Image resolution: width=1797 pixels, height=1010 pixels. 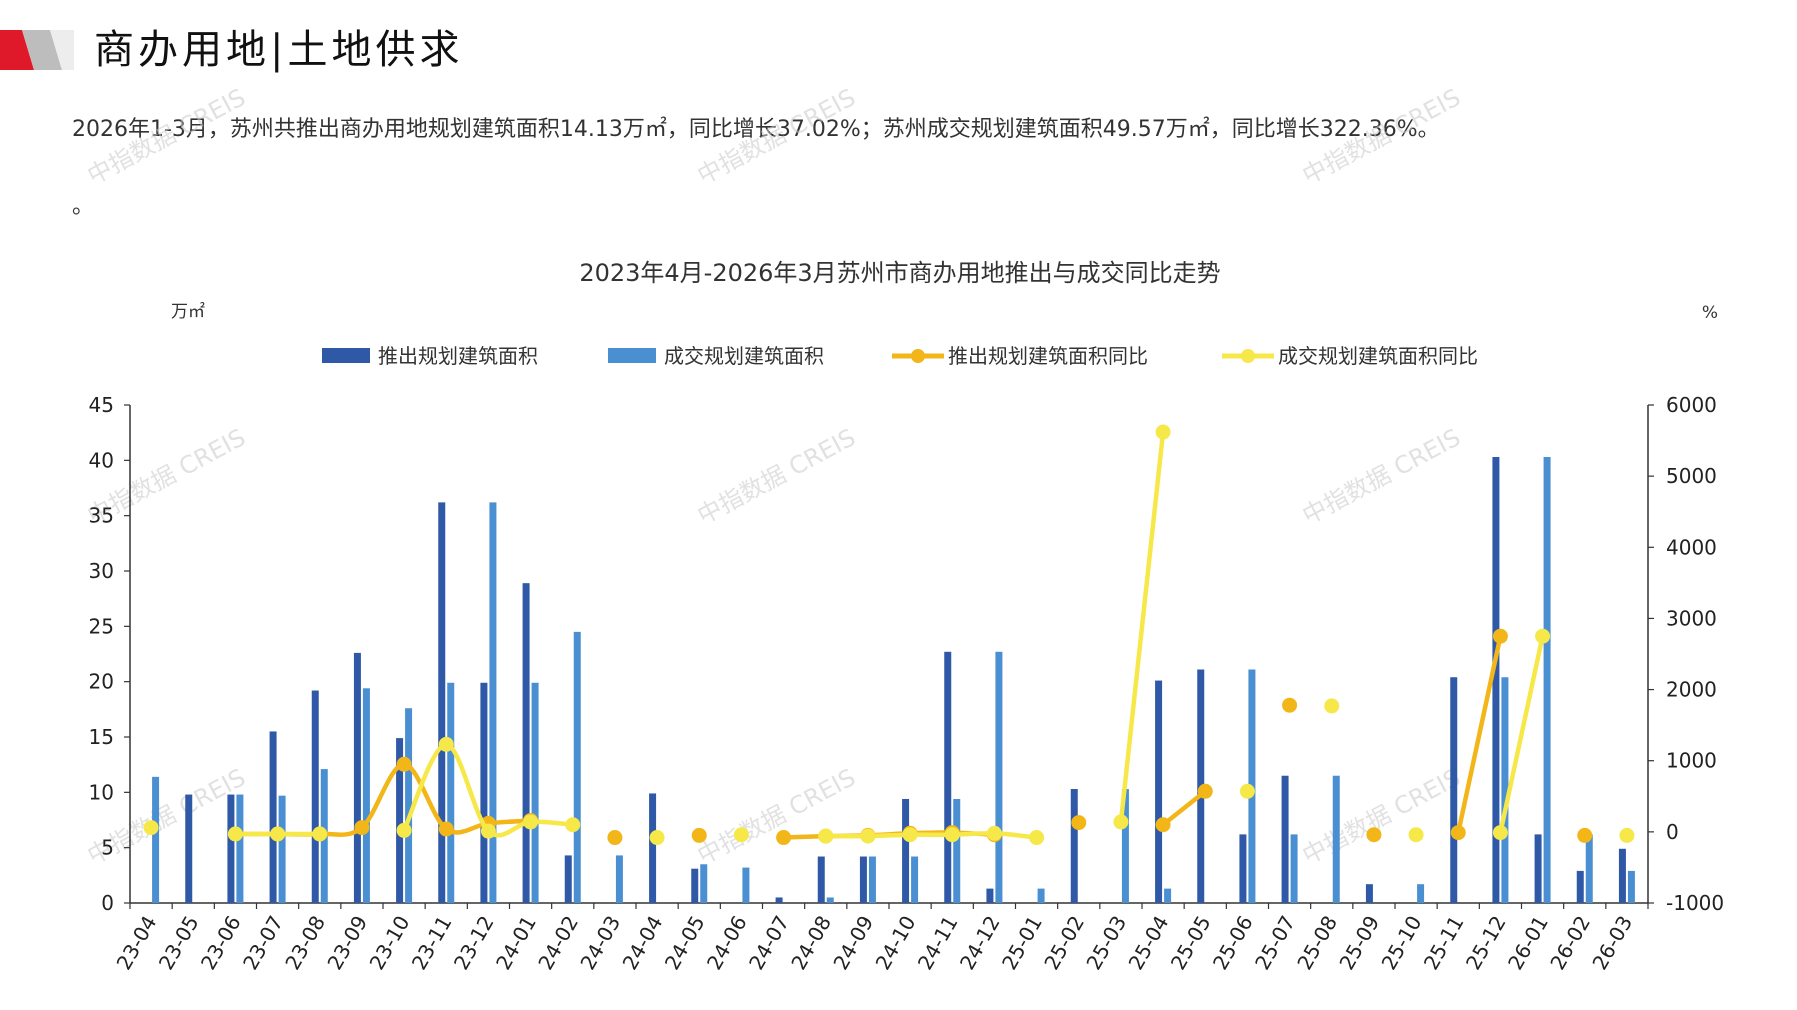 I want to click on x-tick-label: 23-12, so click(x=474, y=943).